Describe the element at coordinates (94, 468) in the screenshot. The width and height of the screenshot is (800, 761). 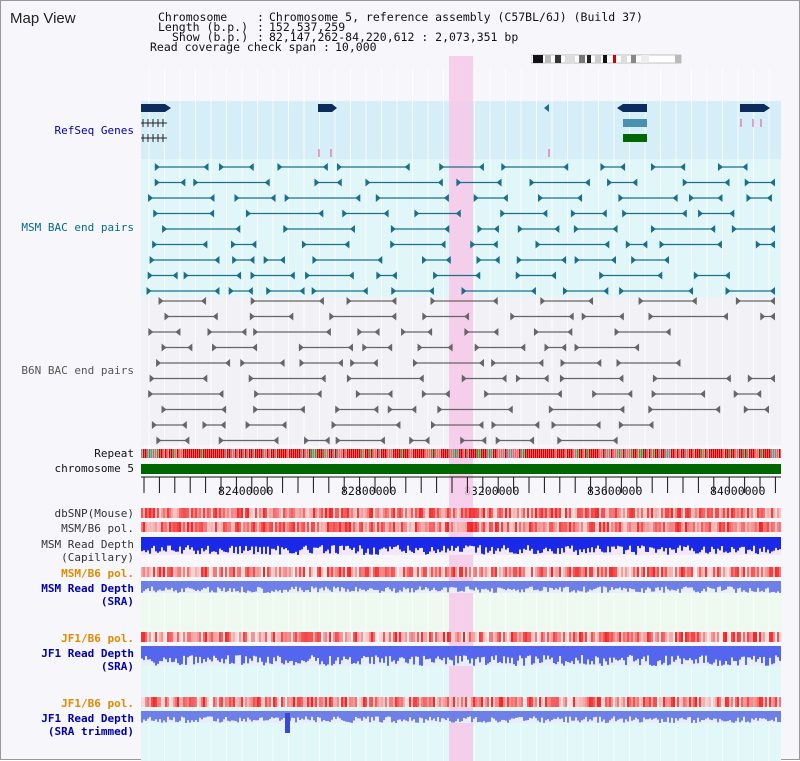
I see `chromosome-label-track: chromosome 5` at that location.